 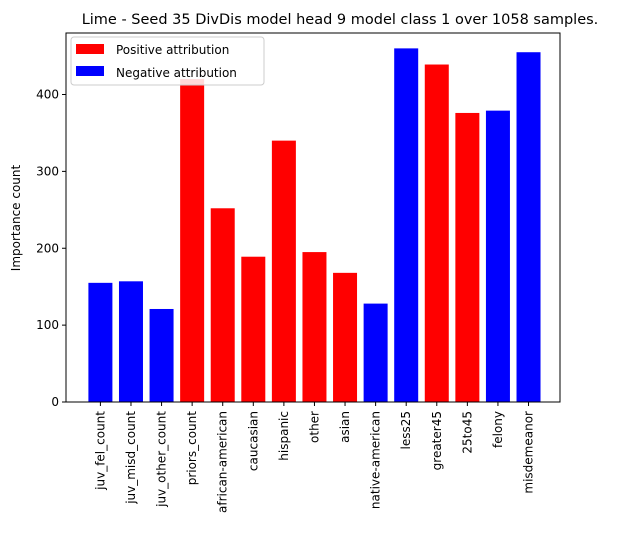 I want to click on legend-frame, so click(x=167, y=61).